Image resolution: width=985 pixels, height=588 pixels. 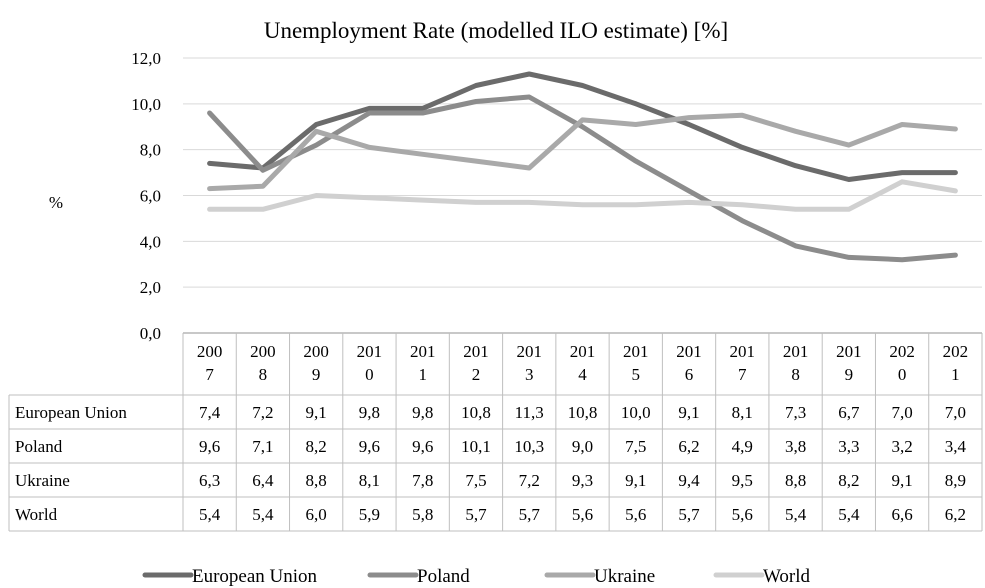 What do you see at coordinates (56, 202) in the screenshot?
I see `y-axis-label: %` at bounding box center [56, 202].